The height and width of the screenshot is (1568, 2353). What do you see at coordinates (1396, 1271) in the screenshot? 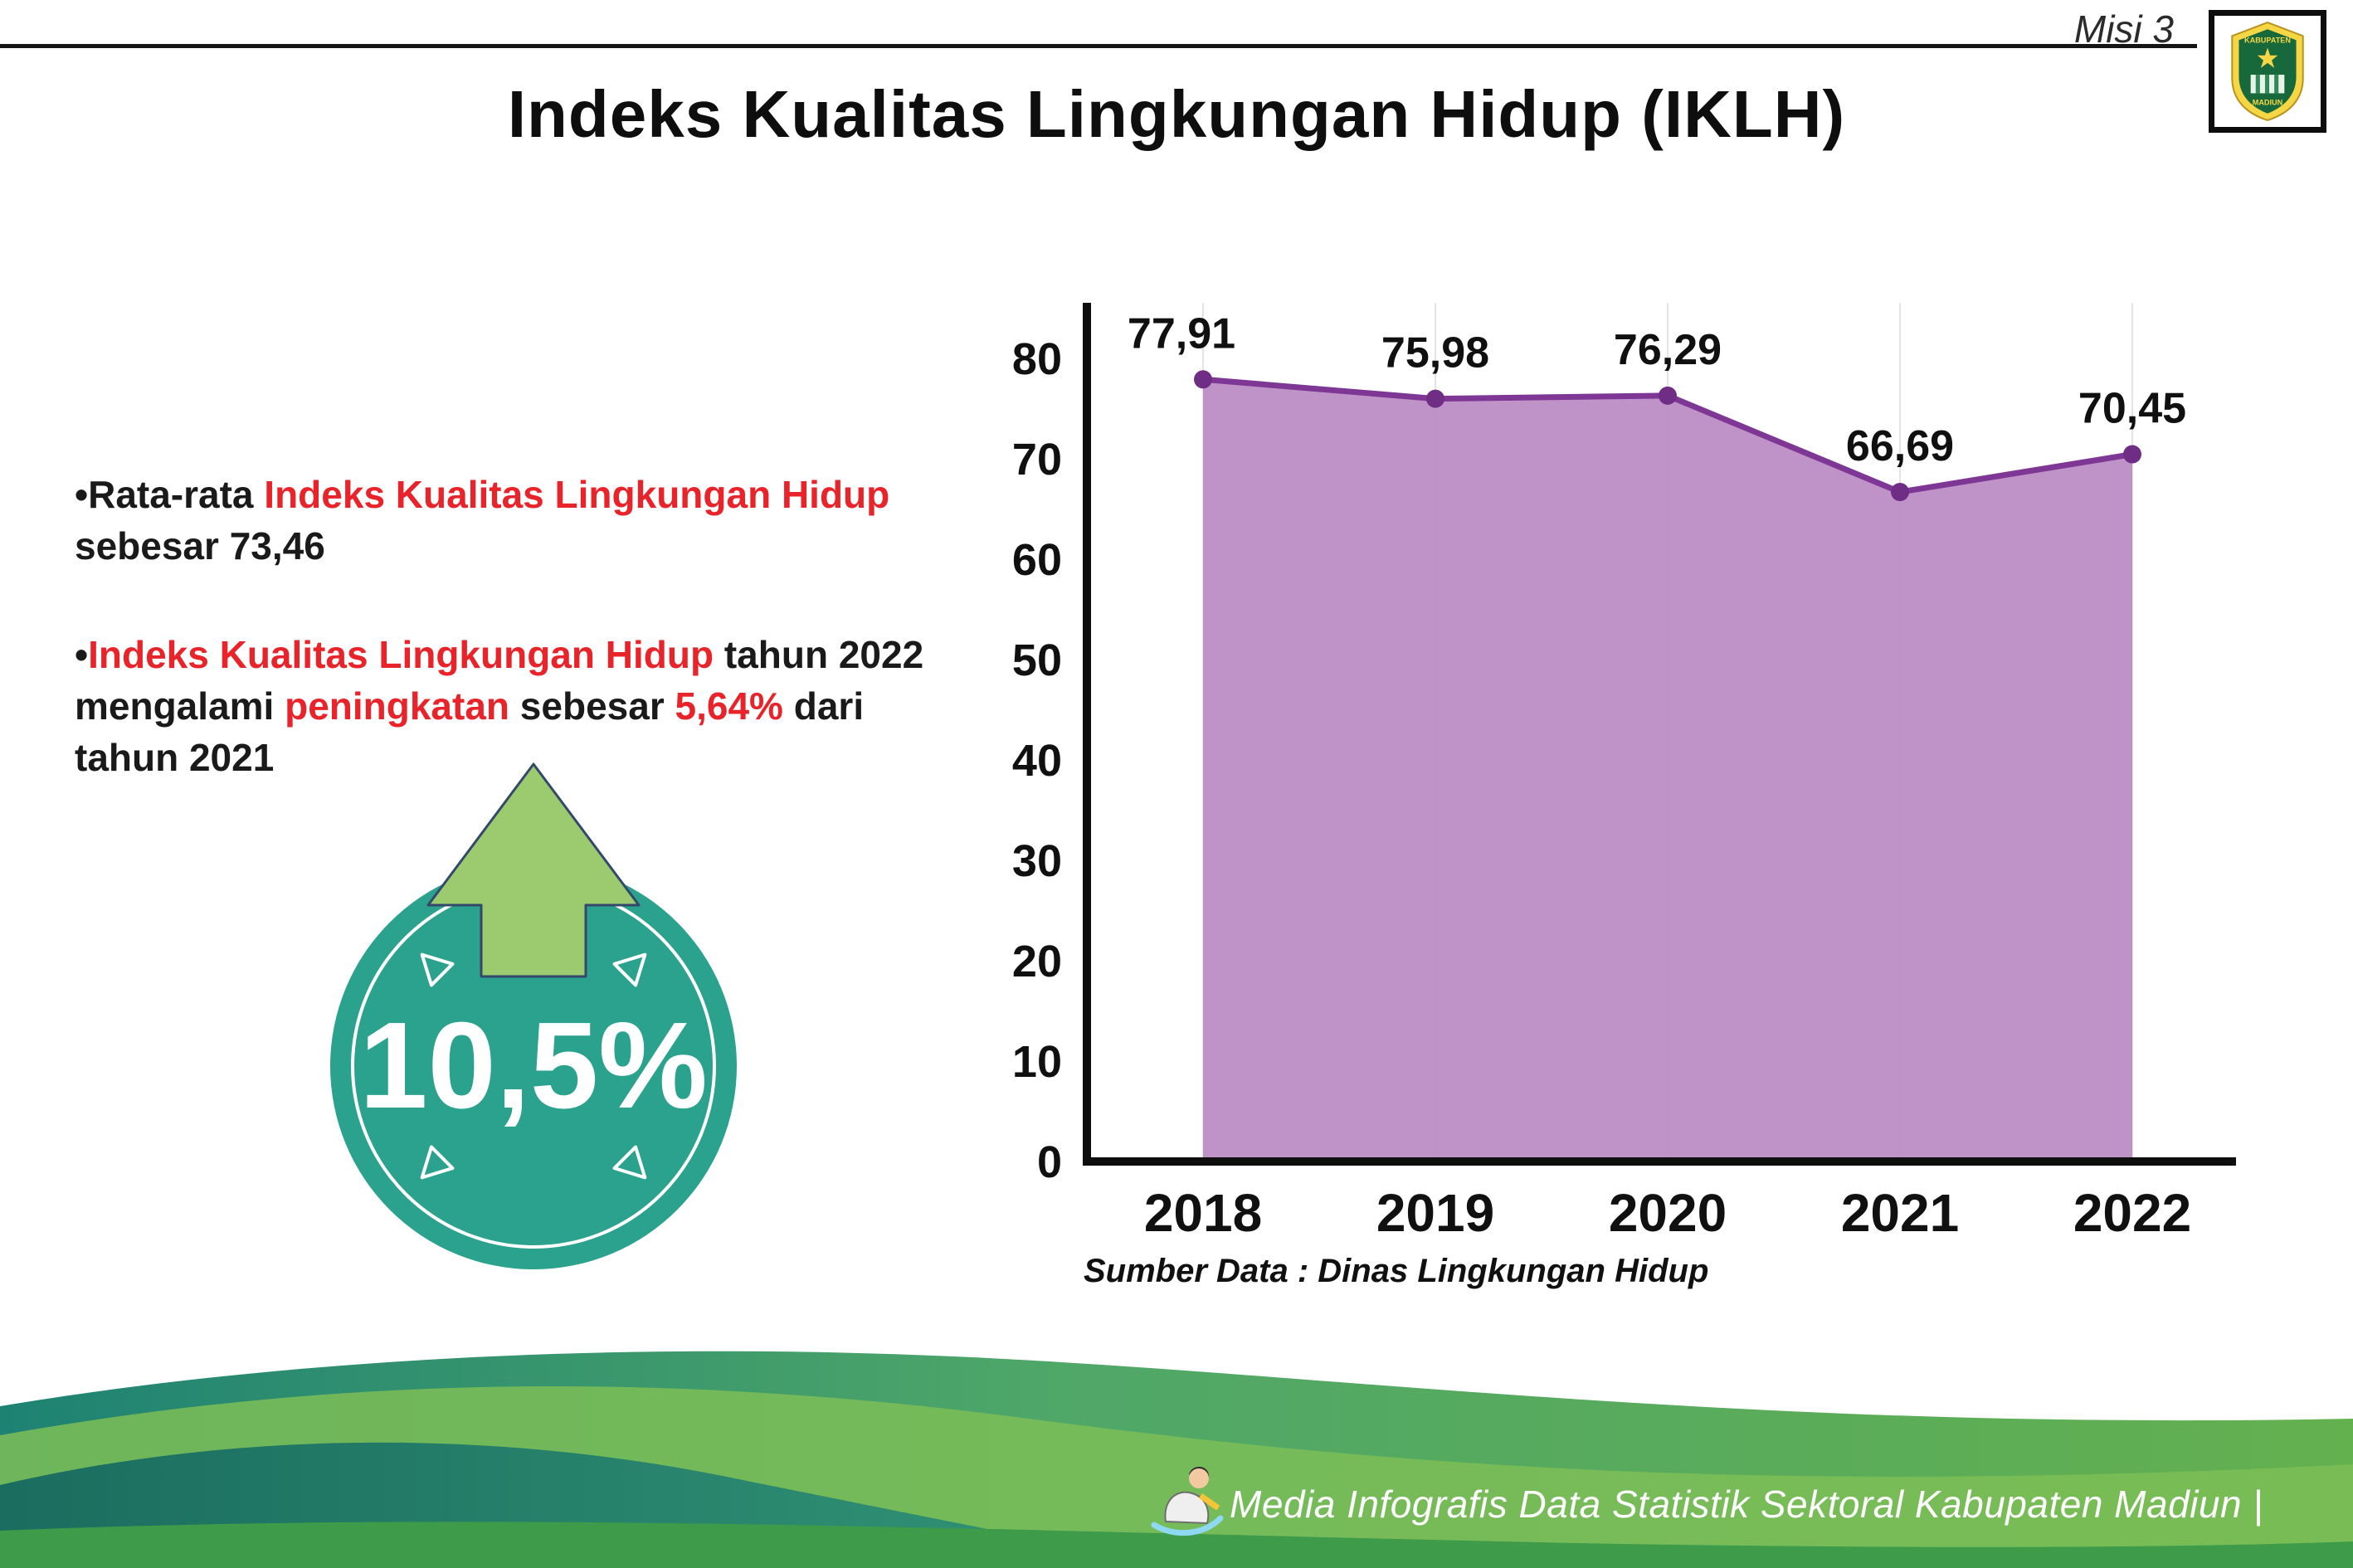
I see `source-note: Sumber Data : Dinas Lingkungan Hidup` at bounding box center [1396, 1271].